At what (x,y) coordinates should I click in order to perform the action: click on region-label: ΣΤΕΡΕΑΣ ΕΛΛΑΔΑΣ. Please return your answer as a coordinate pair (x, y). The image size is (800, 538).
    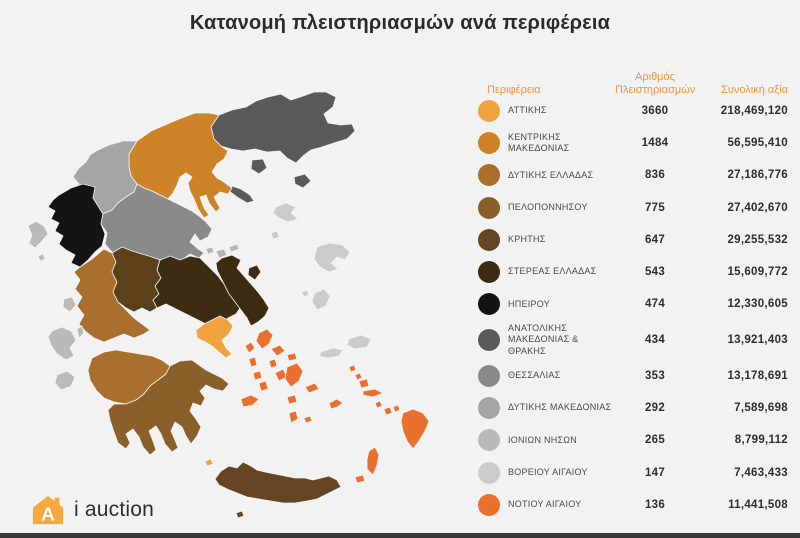
    Looking at the image, I should click on (552, 271).